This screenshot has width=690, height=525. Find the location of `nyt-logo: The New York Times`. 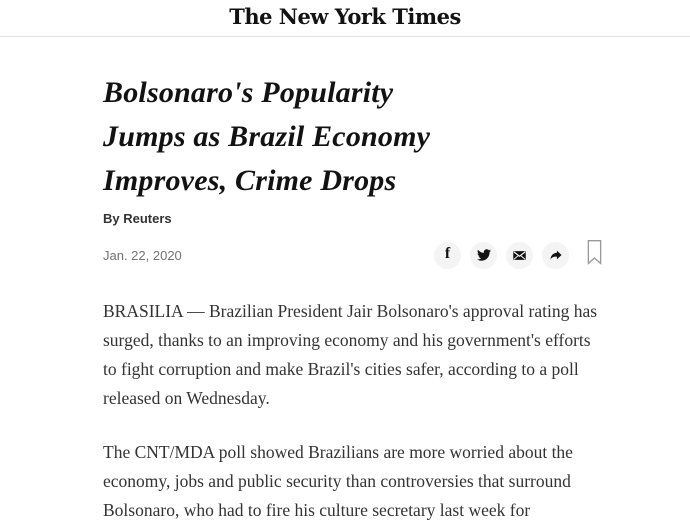

nyt-logo: The New York Times is located at coordinates (345, 16).